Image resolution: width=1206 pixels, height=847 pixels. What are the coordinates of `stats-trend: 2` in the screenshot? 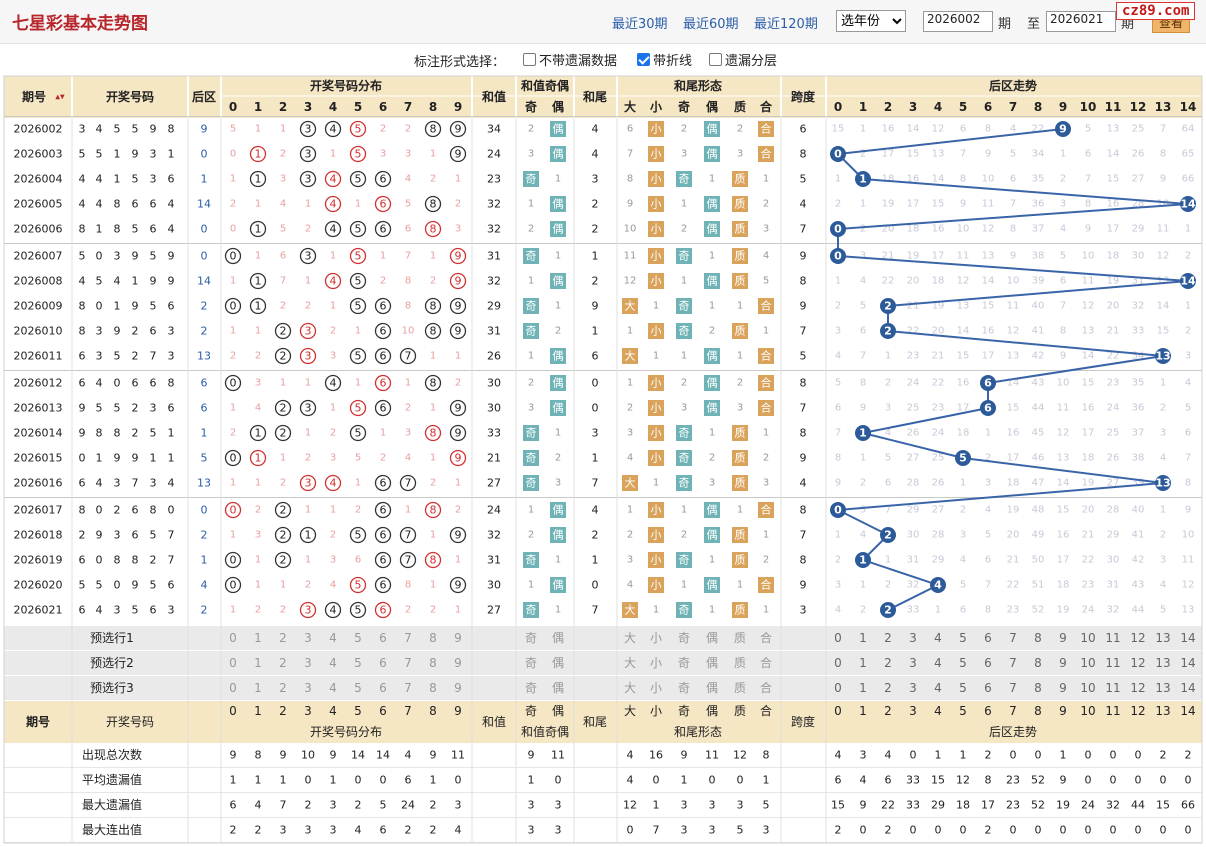 It's located at (1163, 755).